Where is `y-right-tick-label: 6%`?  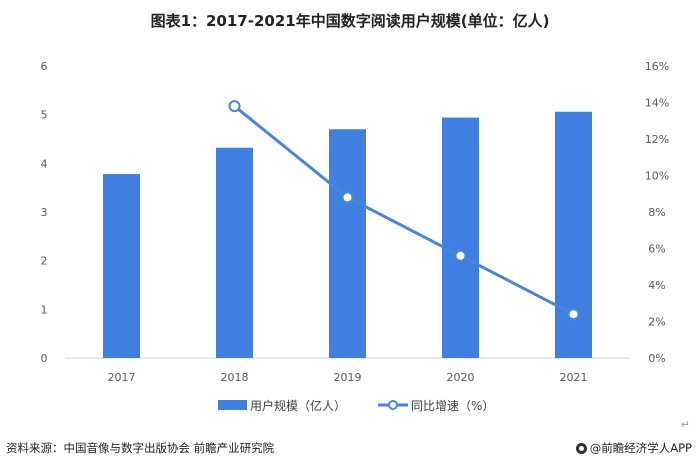
y-right-tick-label: 6% is located at coordinates (656, 249).